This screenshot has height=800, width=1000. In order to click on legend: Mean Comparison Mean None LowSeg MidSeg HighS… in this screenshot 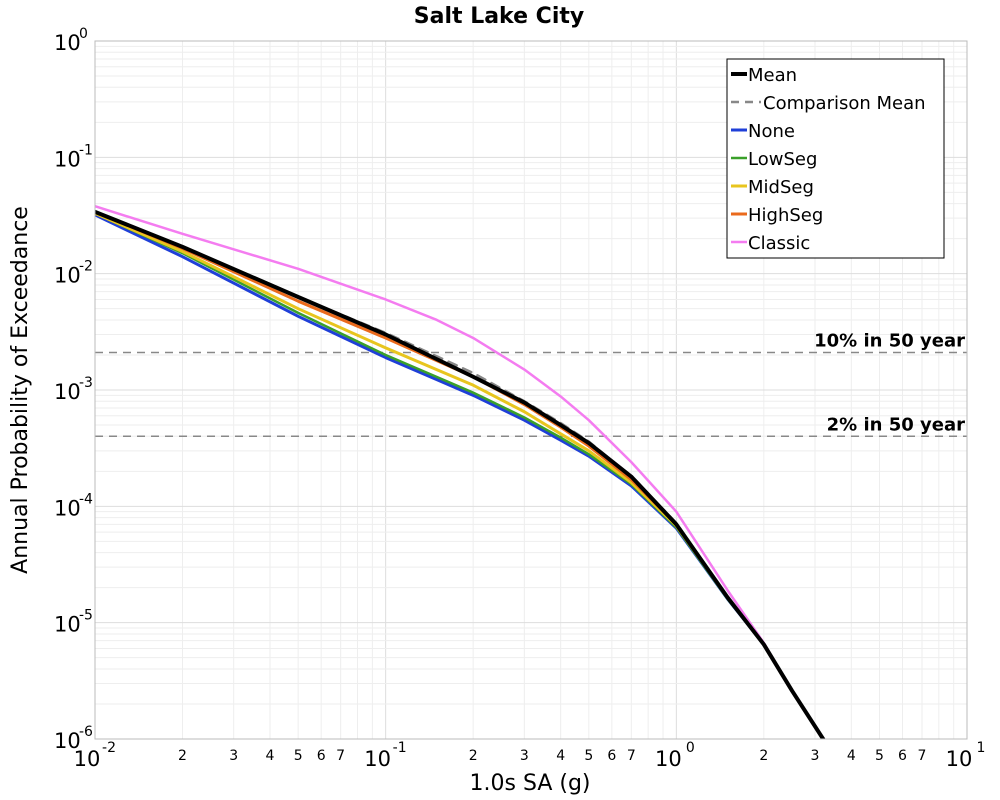, I will do `click(835, 158)`.